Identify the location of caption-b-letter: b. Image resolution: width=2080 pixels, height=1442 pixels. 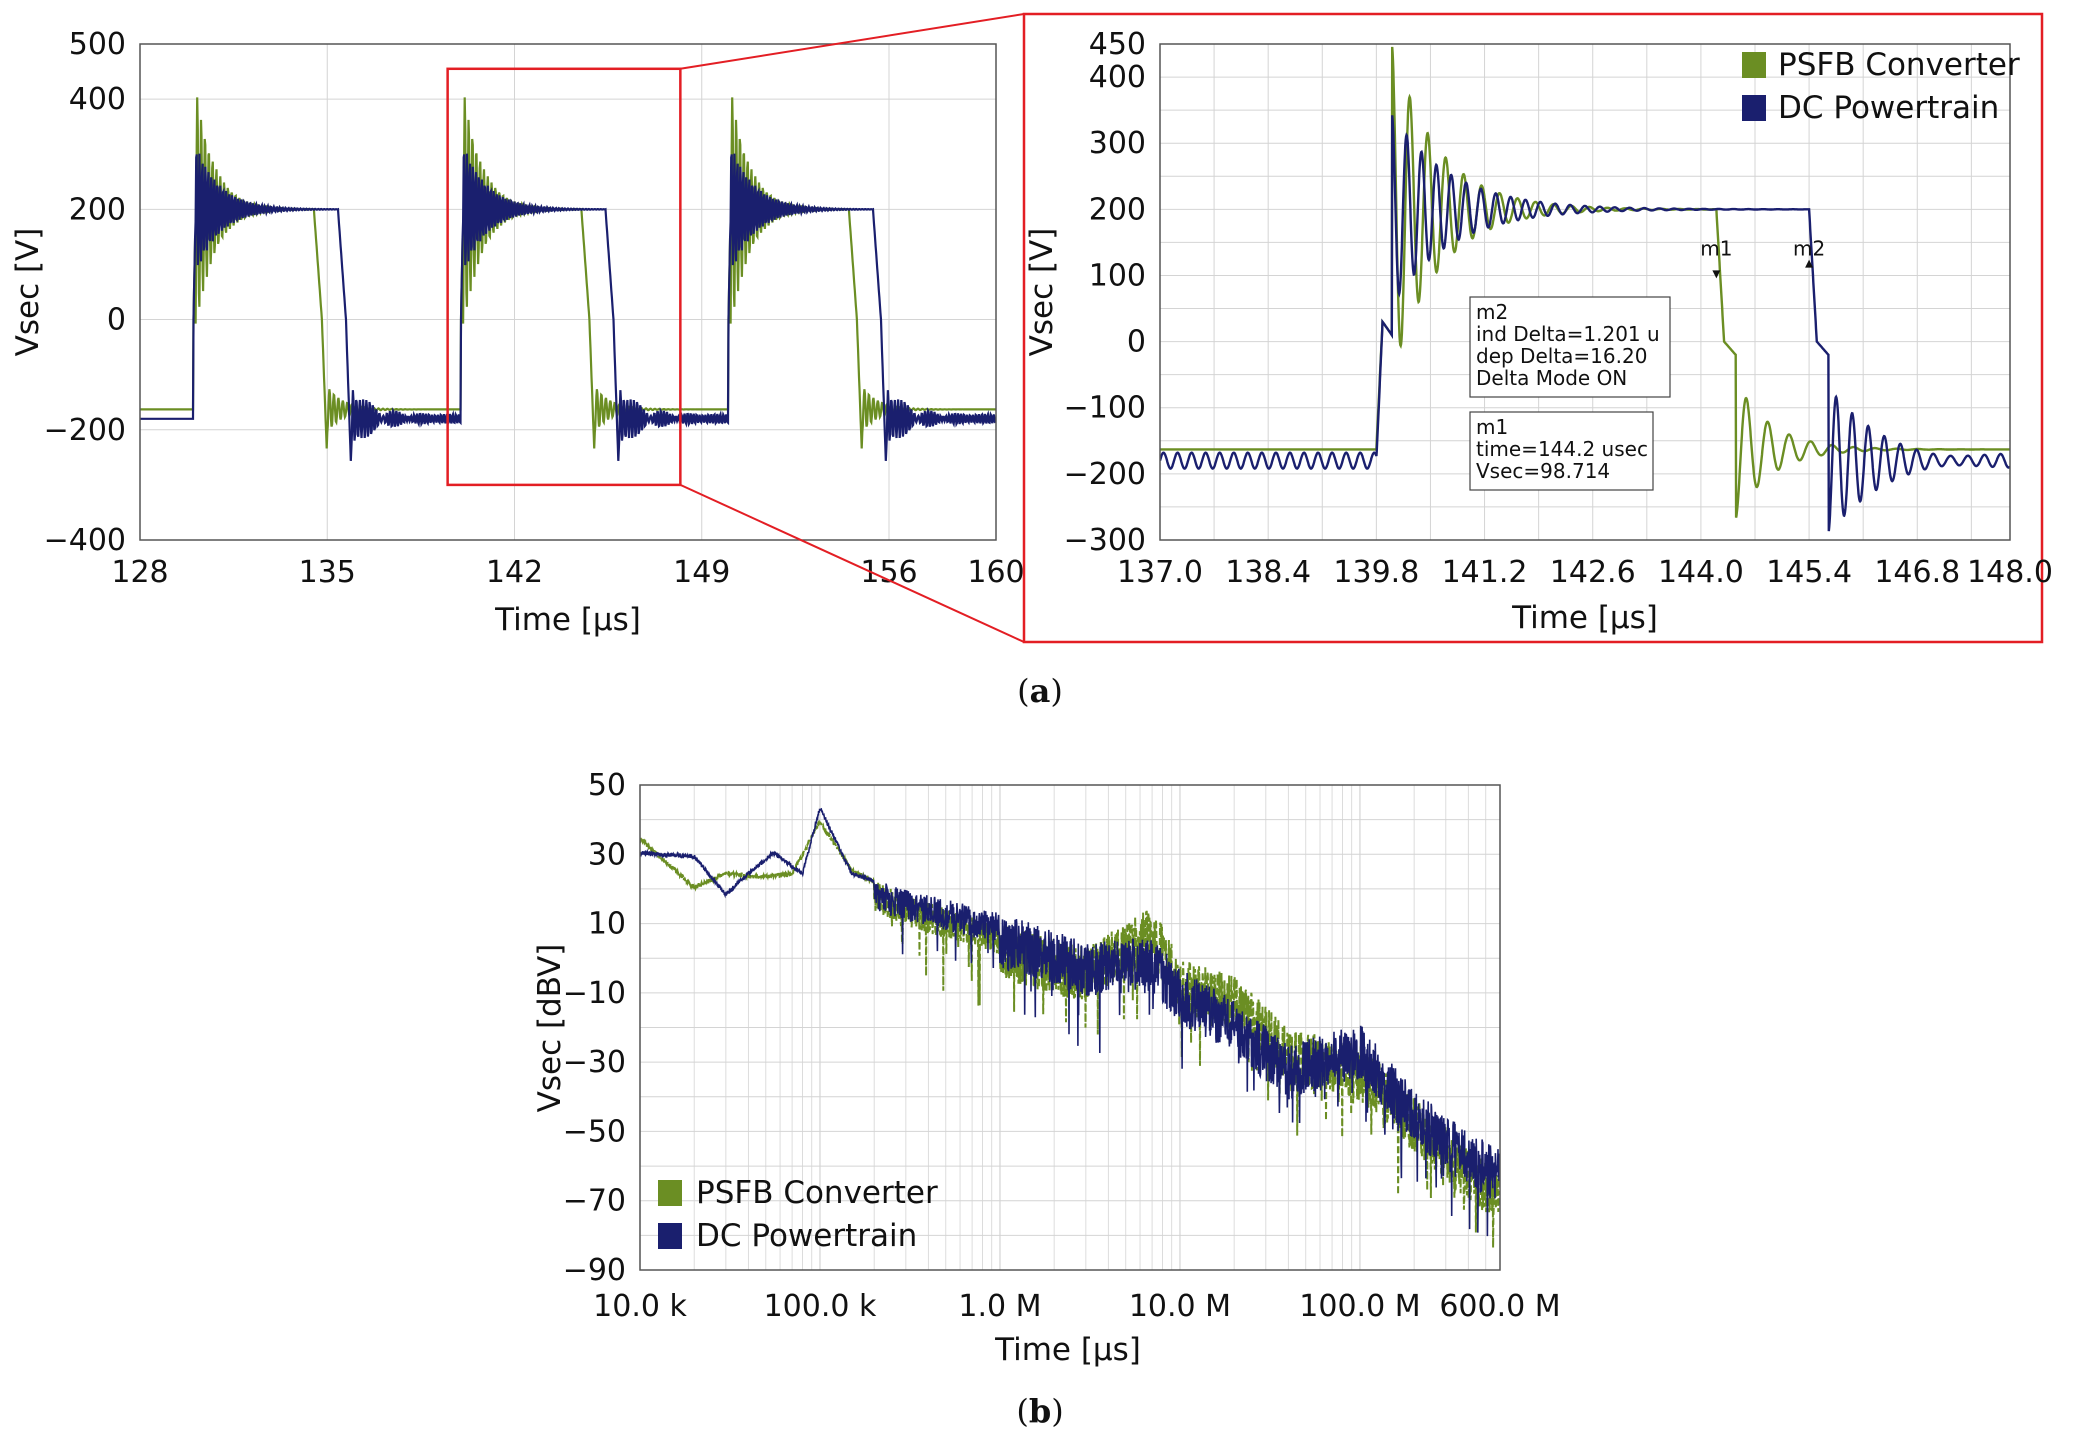
(1040, 1411).